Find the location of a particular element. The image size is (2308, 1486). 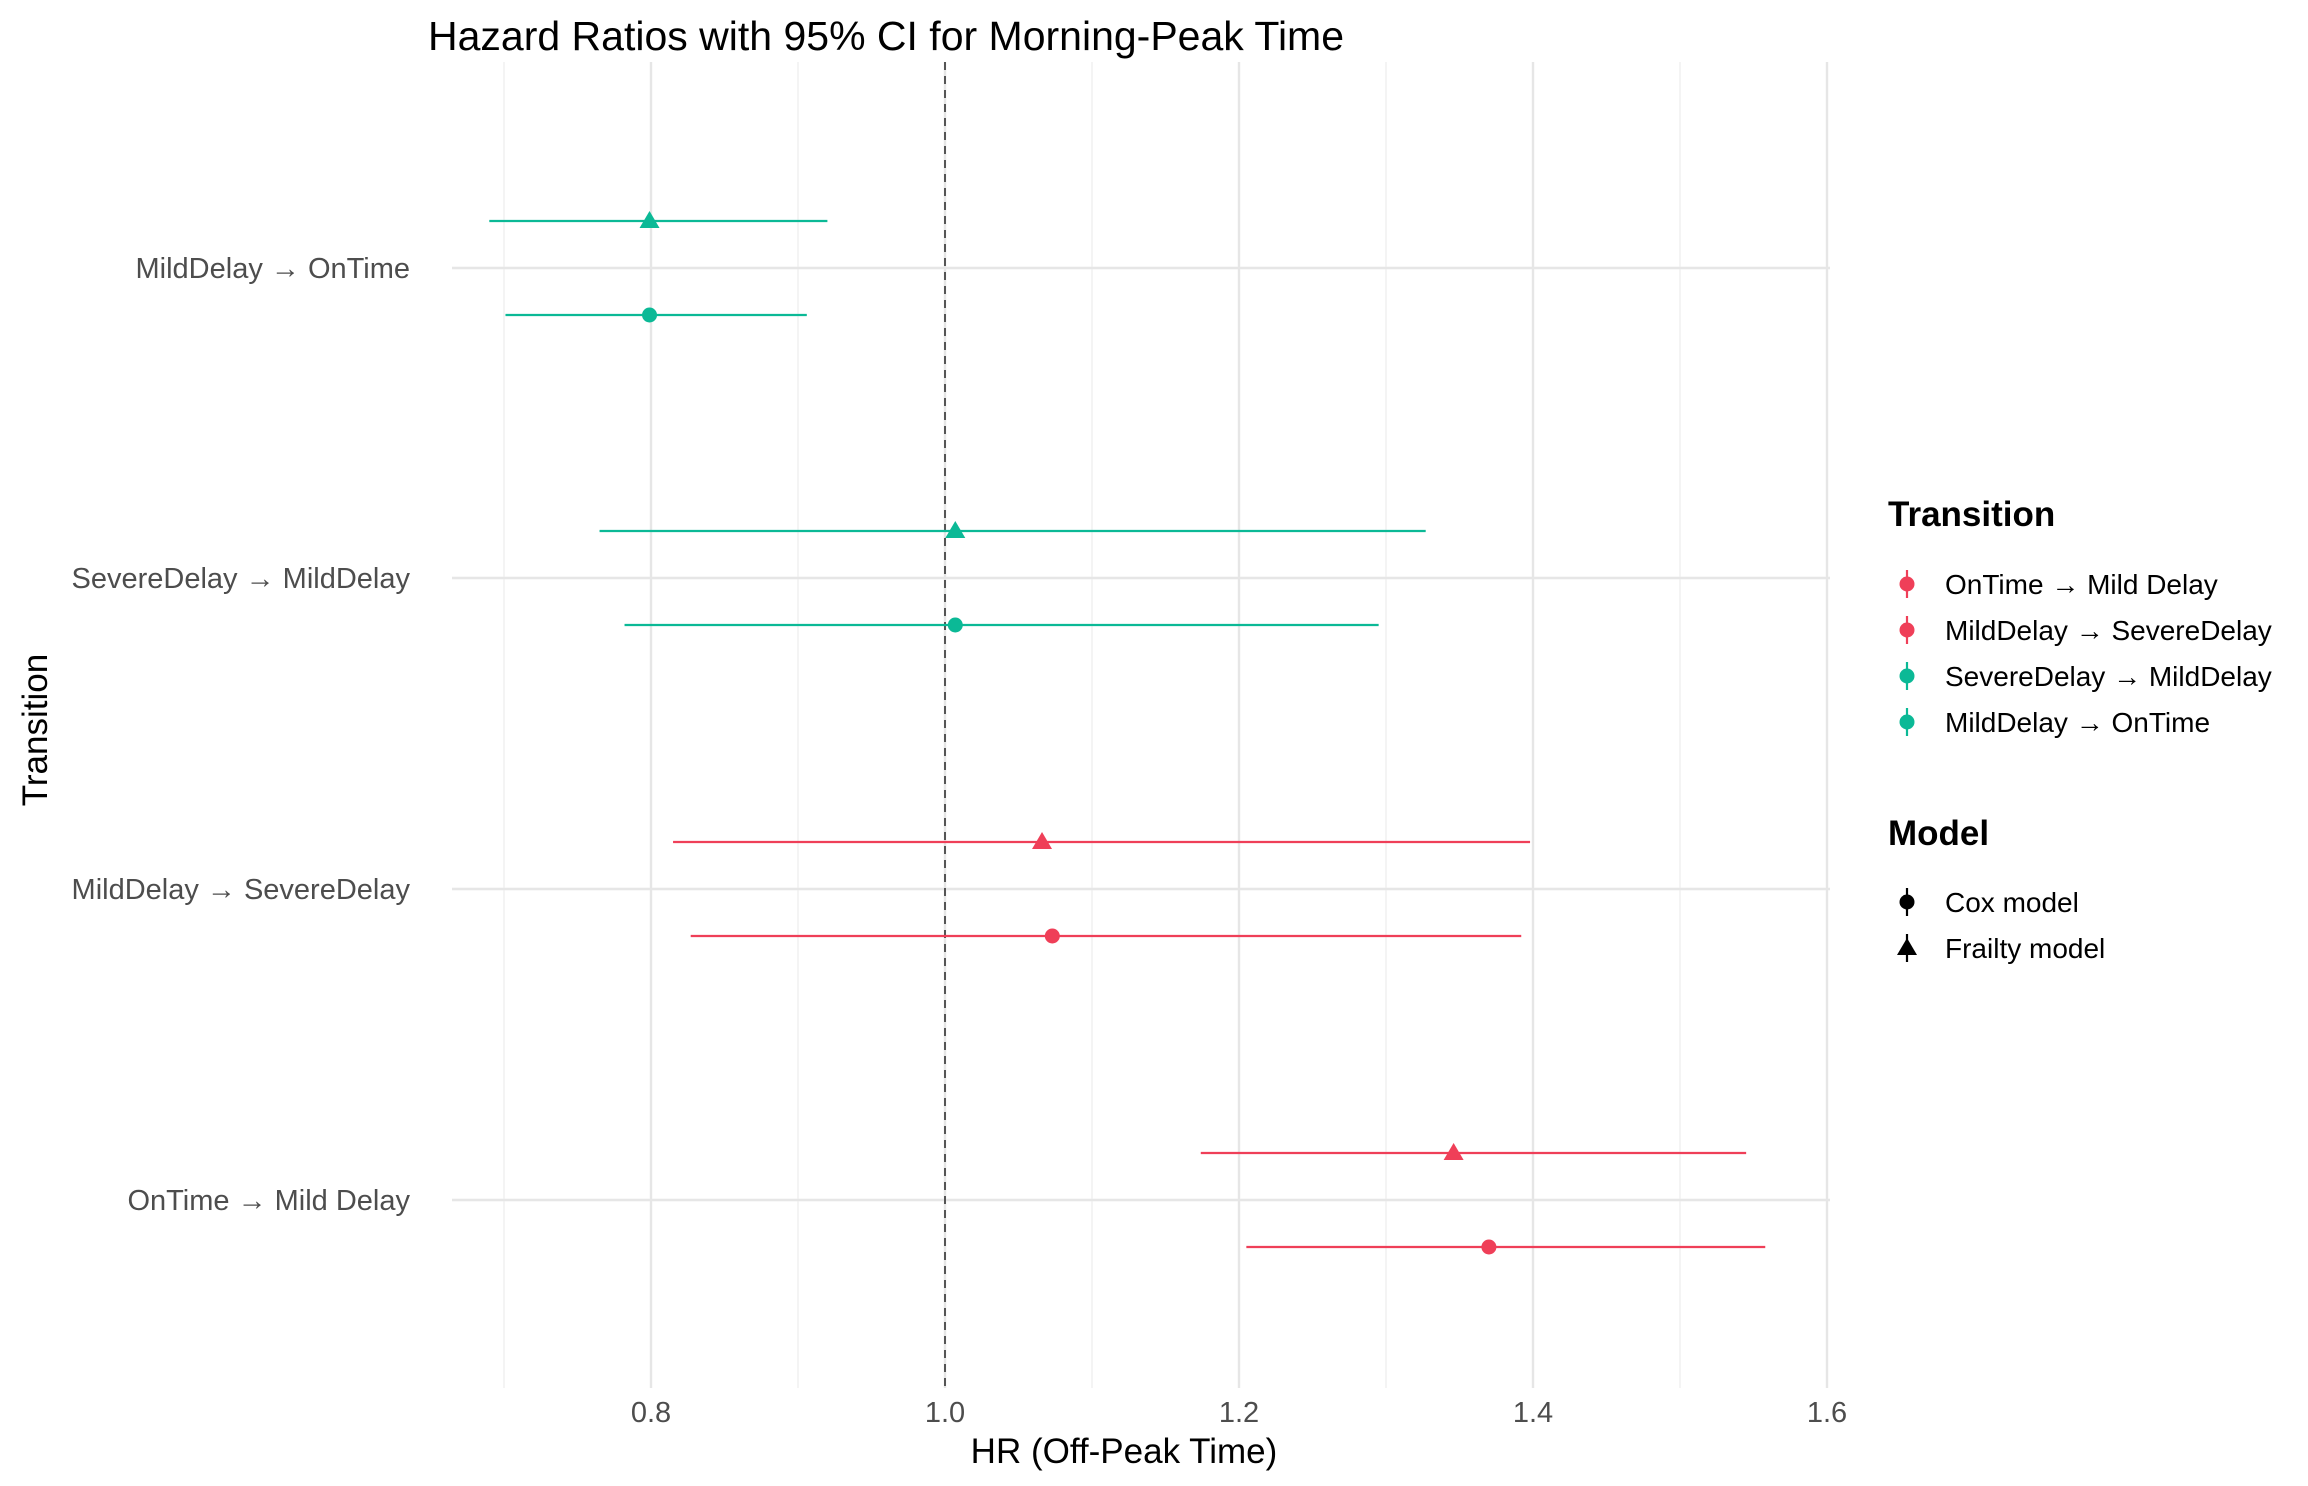

legend-title-model: Model is located at coordinates (1938, 833).